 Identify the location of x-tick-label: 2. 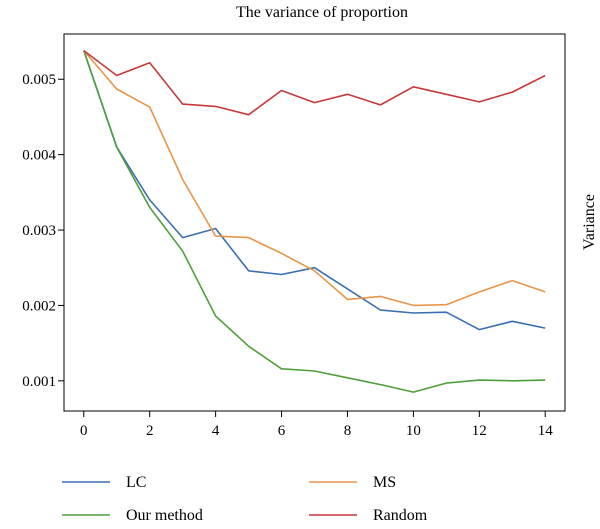
(150, 431).